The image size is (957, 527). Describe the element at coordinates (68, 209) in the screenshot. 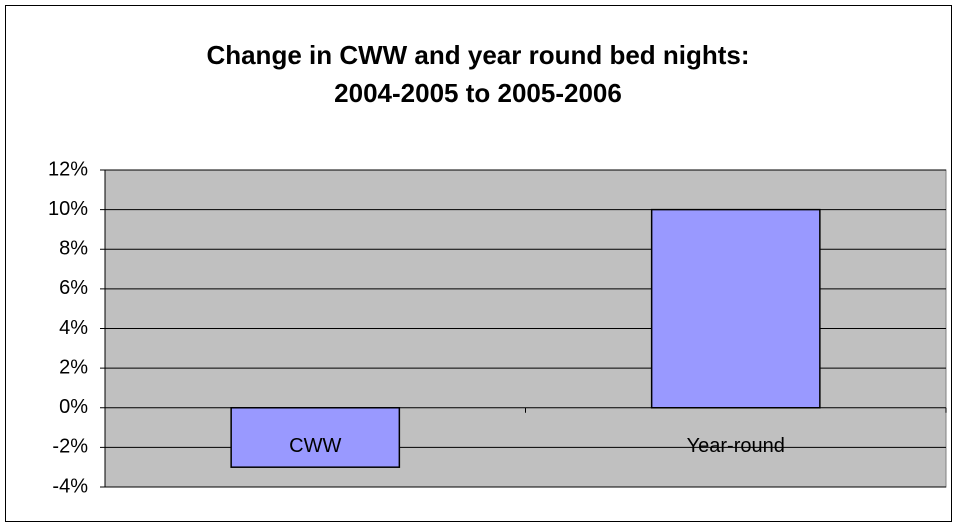

I see `y-tick-label: 10%` at that location.